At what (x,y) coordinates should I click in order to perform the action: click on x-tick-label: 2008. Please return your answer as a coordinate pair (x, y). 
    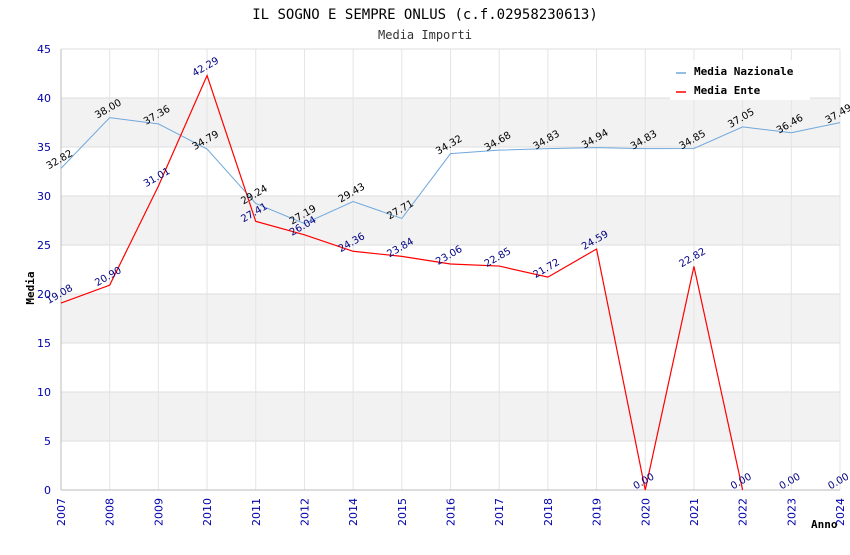
    Looking at the image, I should click on (110, 512).